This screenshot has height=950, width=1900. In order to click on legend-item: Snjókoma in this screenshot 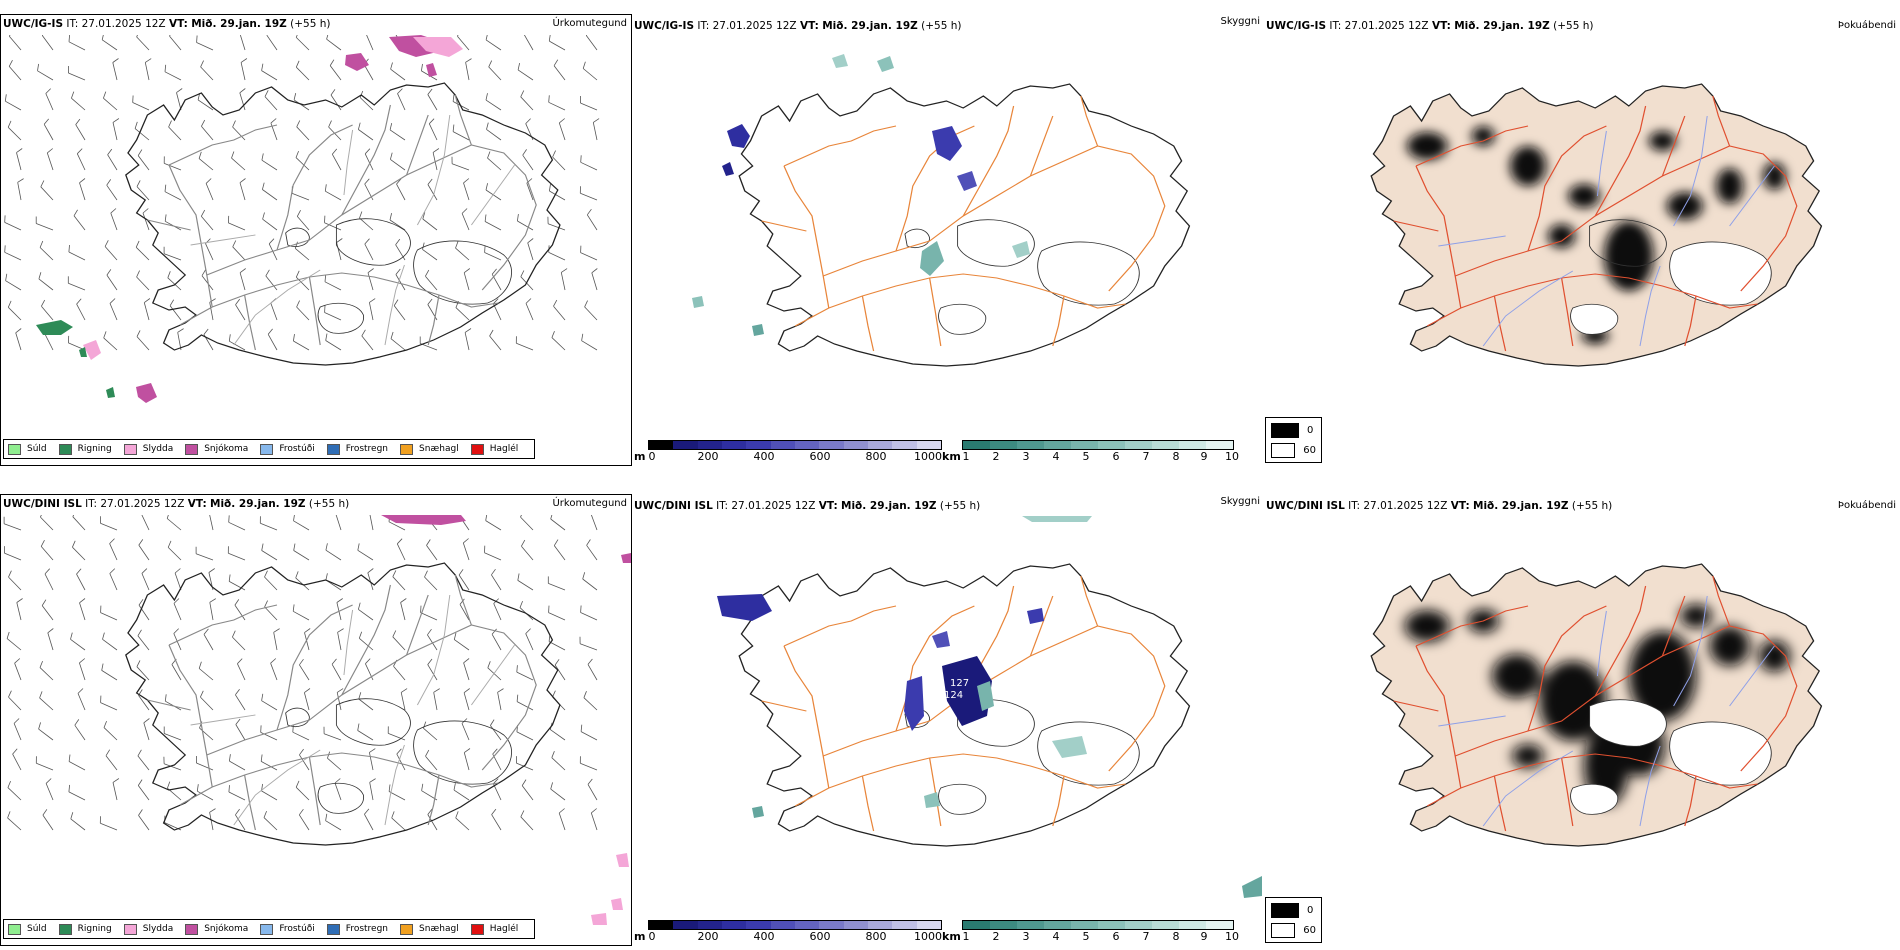, I will do `click(216, 929)`.